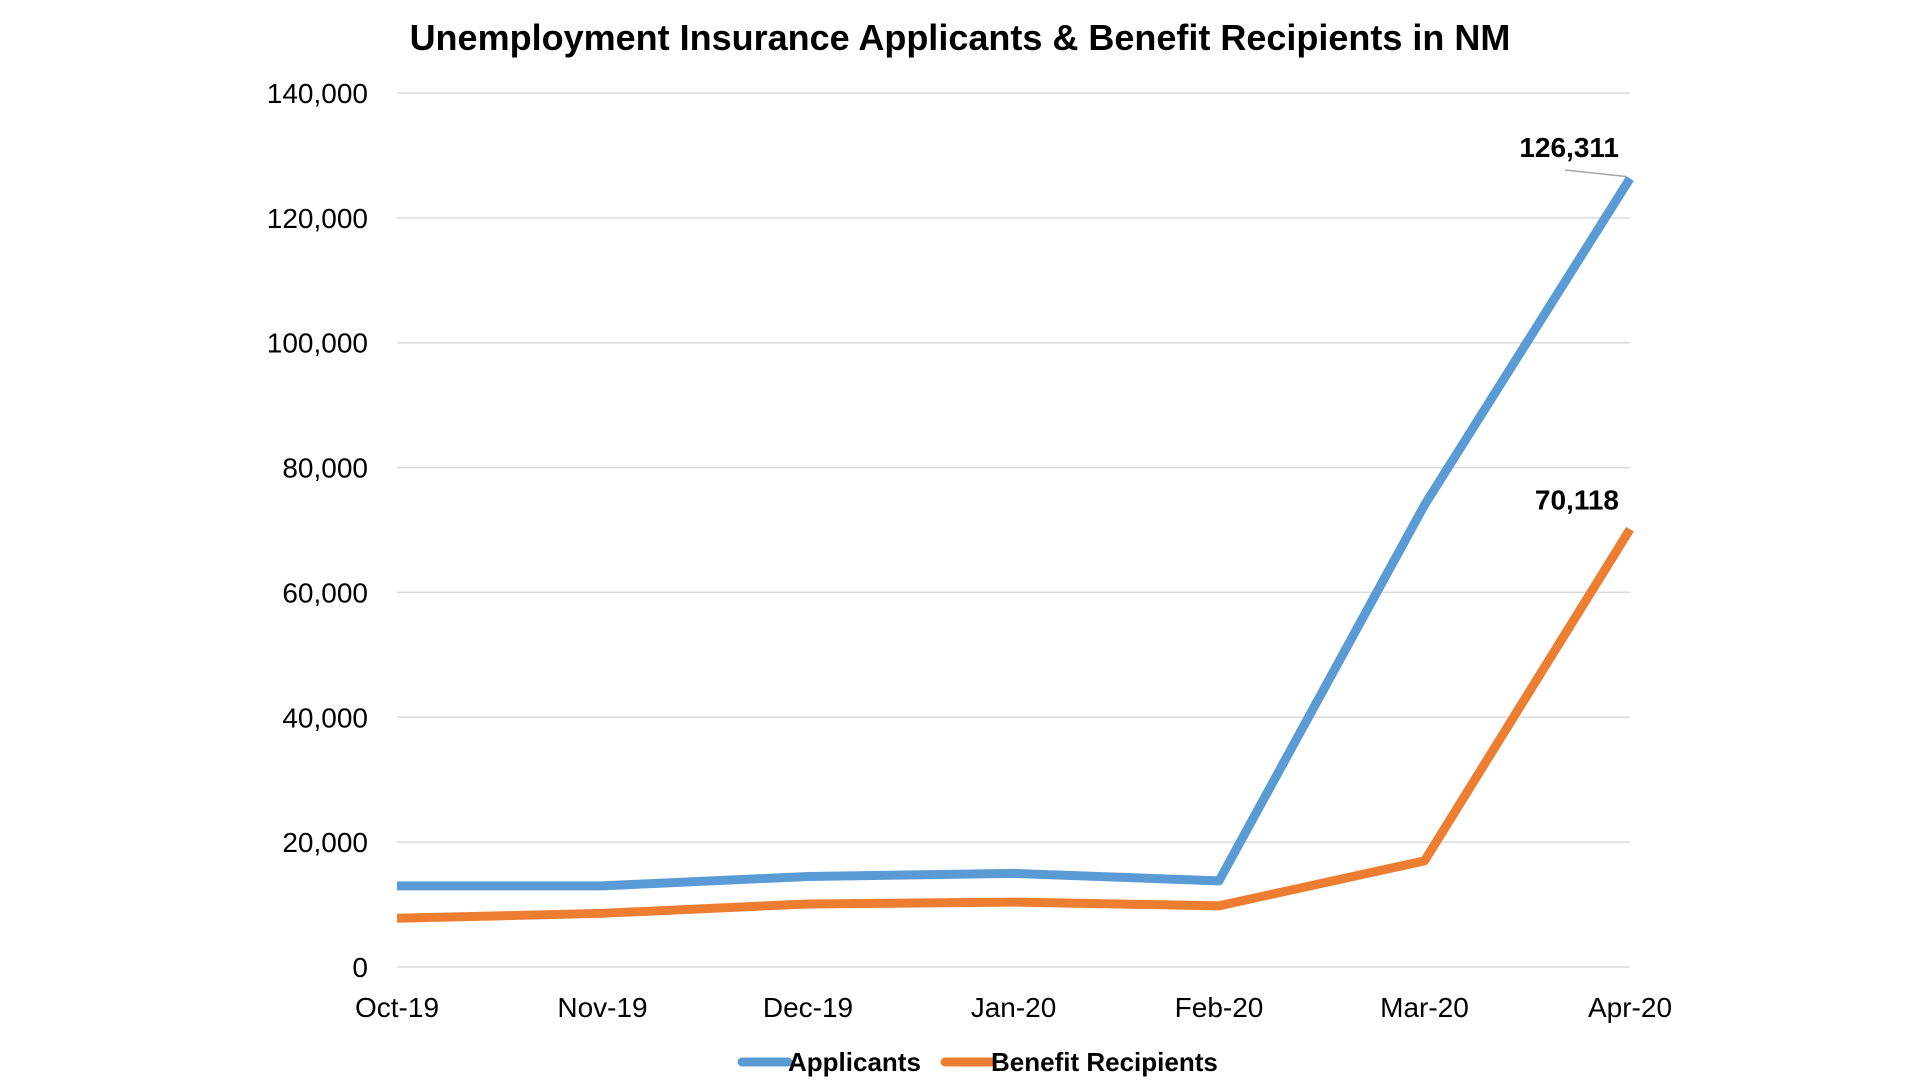  I want to click on y-tick-label: 40,000, so click(325, 717).